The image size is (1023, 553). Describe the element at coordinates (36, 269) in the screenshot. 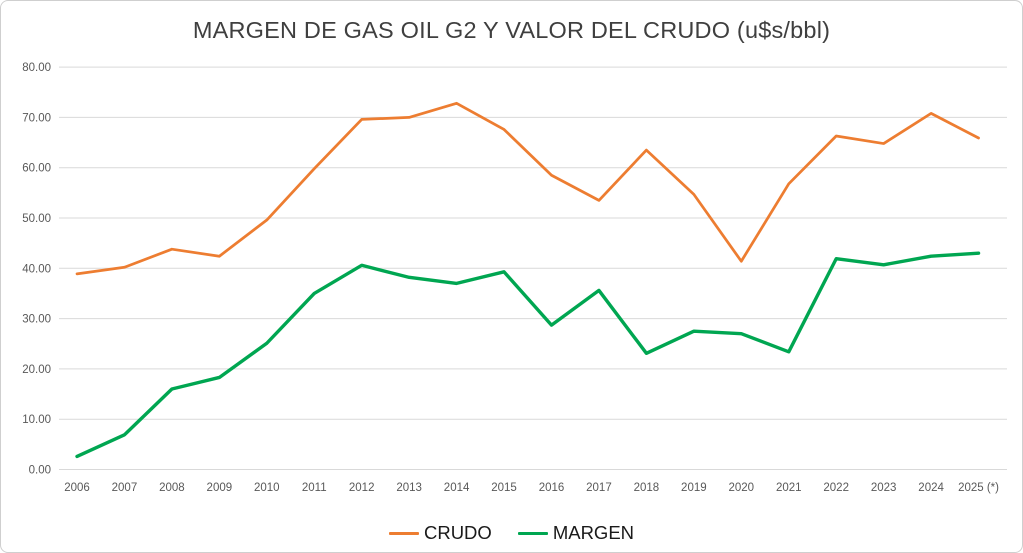

I see `y-tick-label: 40.00` at that location.